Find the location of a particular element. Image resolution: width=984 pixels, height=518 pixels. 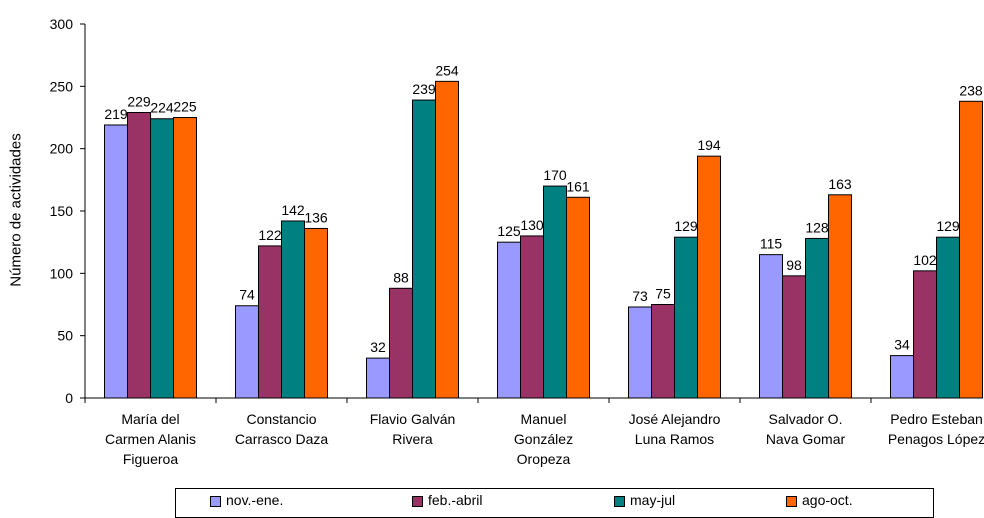

data-label: 142 is located at coordinates (293, 210).